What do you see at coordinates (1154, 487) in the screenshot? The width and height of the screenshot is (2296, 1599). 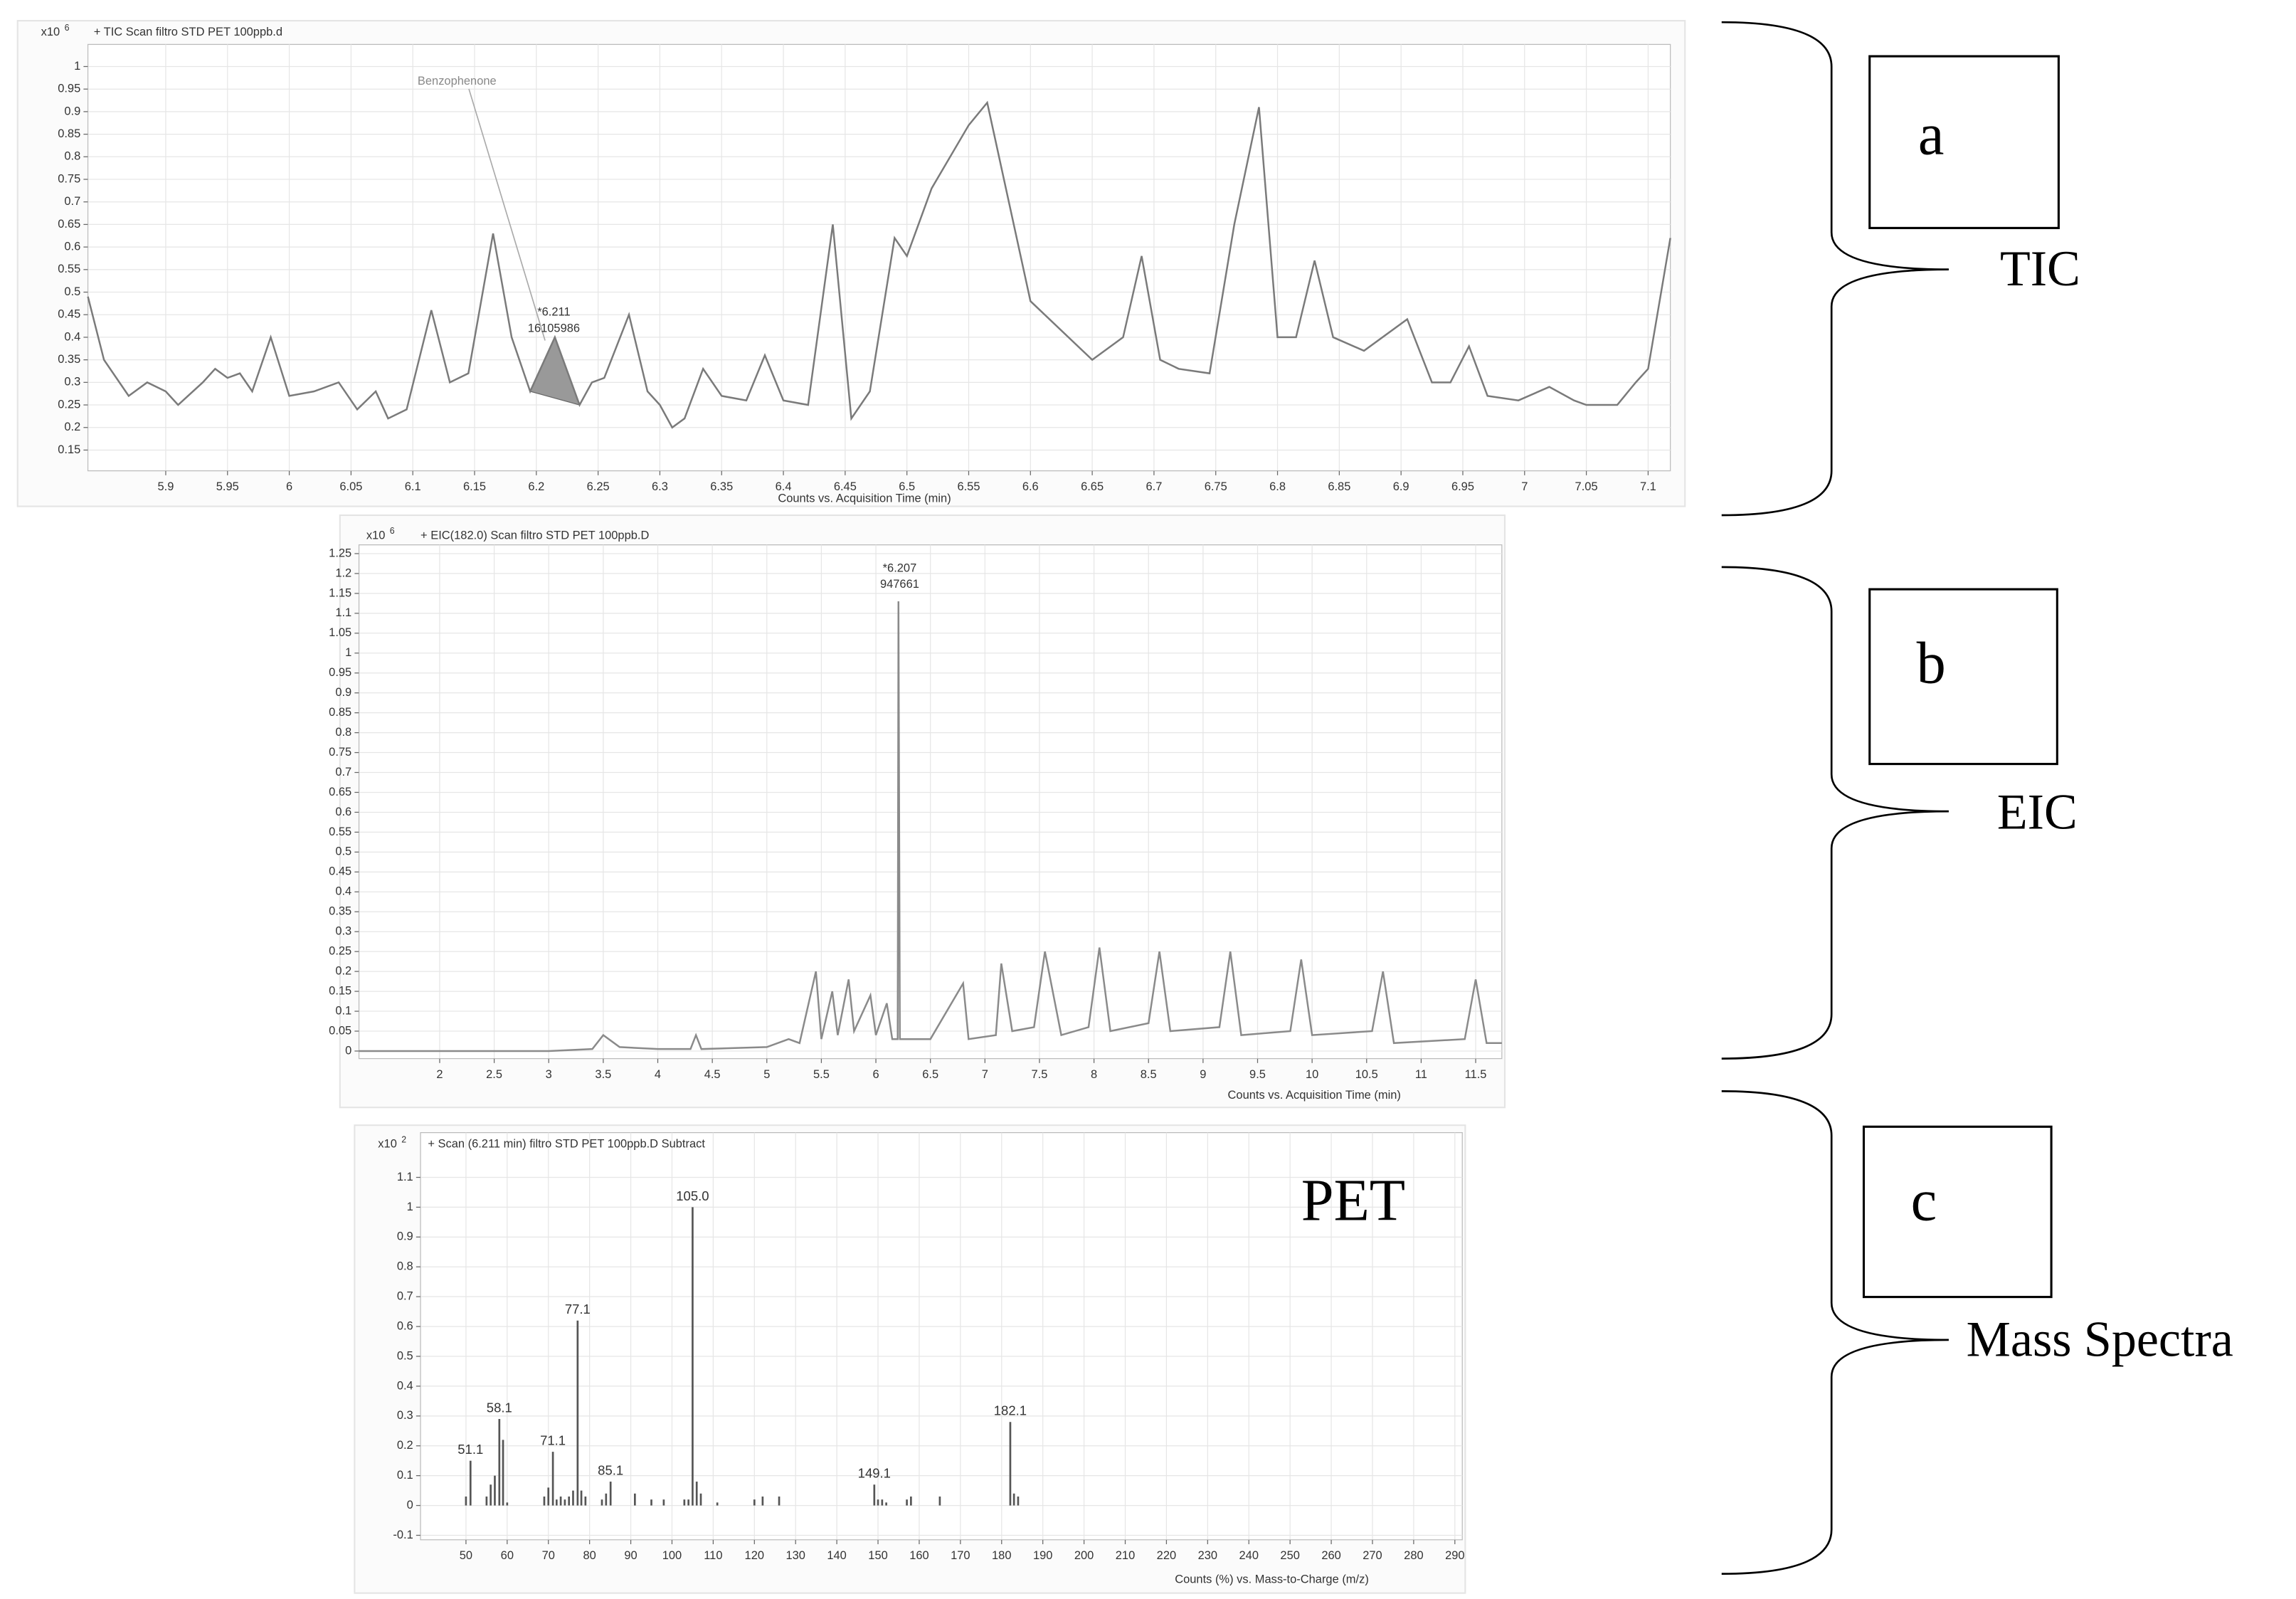 I see `x-tick-label: 6.7` at bounding box center [1154, 487].